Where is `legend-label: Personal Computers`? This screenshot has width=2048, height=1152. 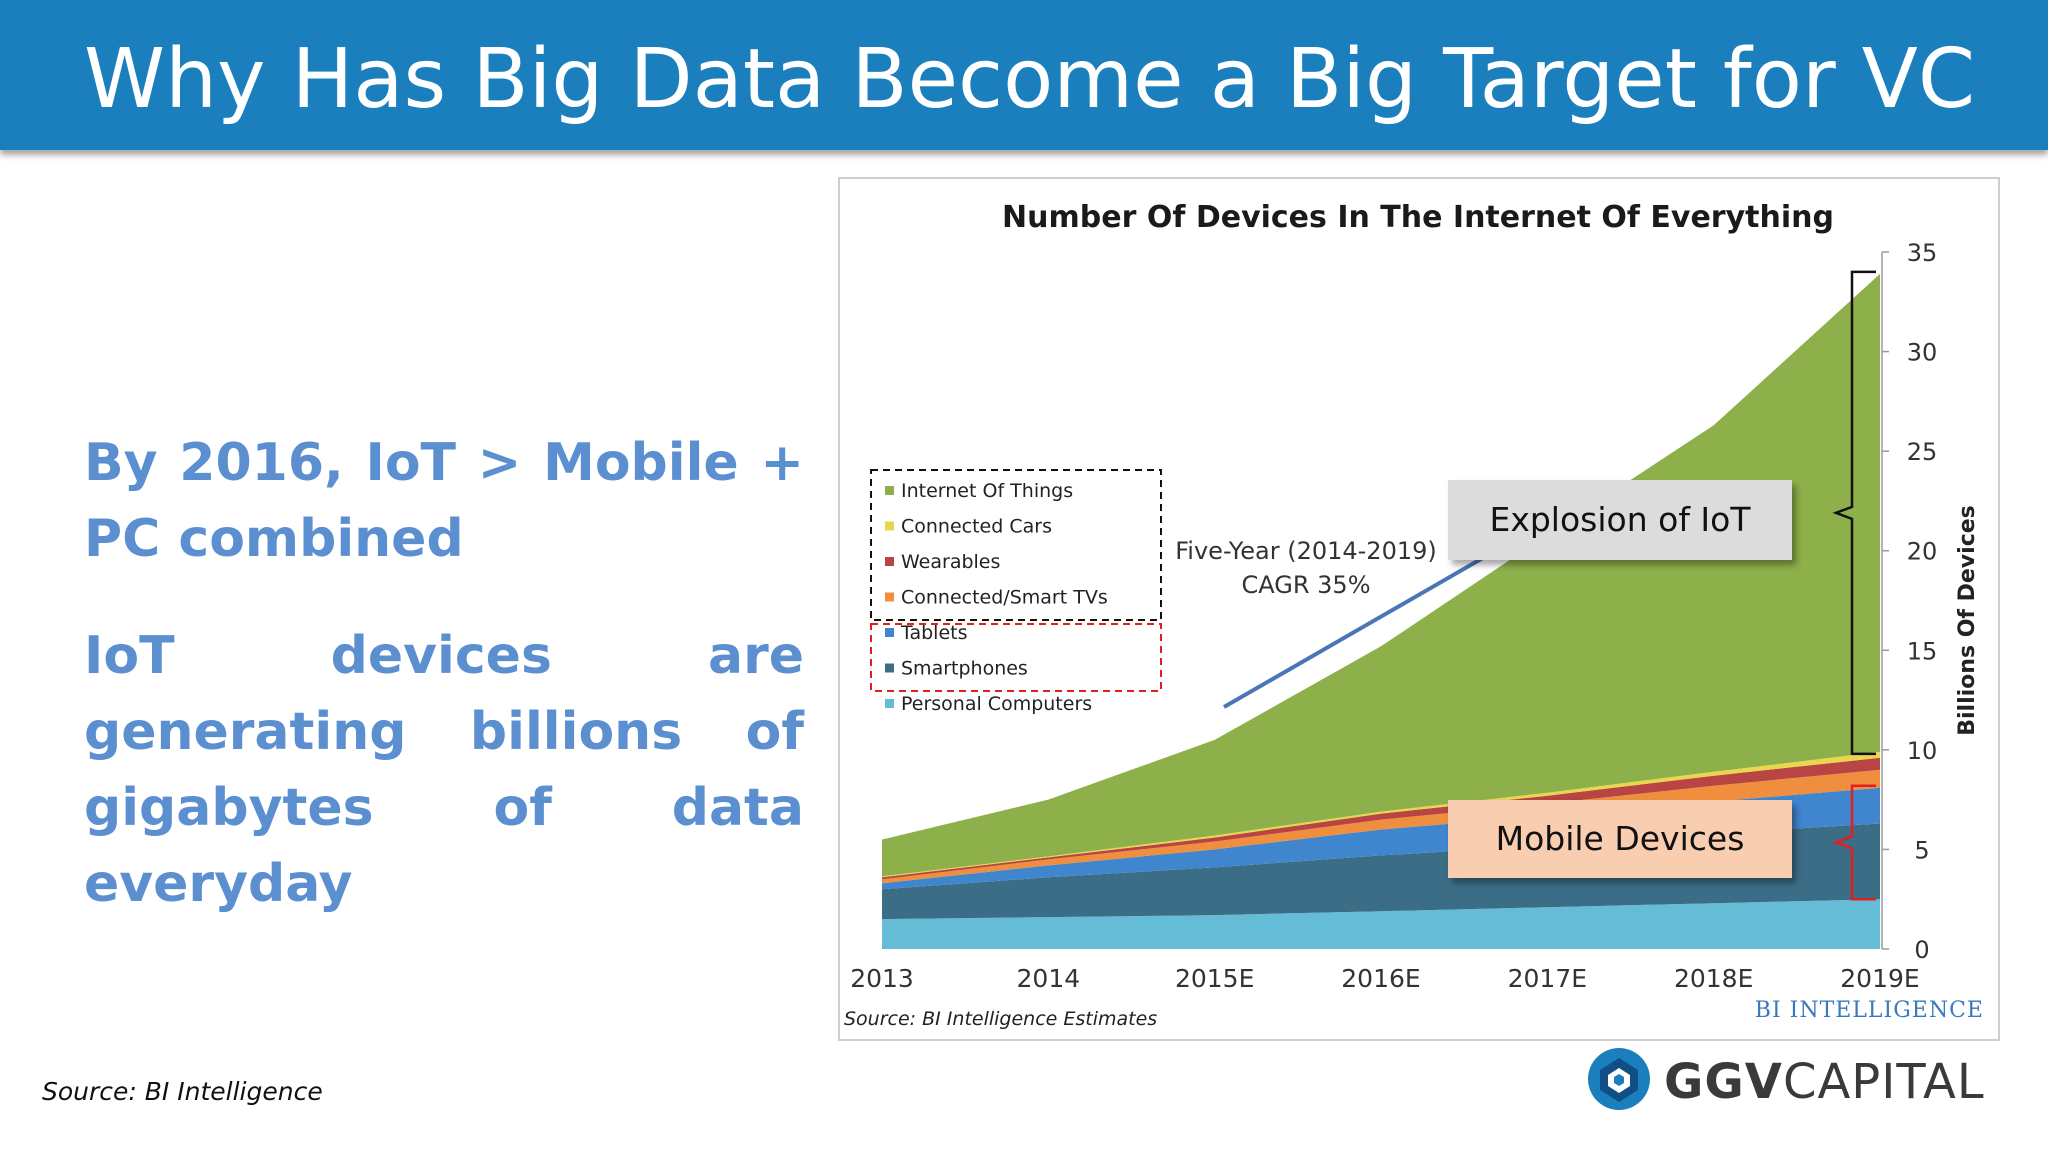
legend-label: Personal Computers is located at coordinates (996, 704).